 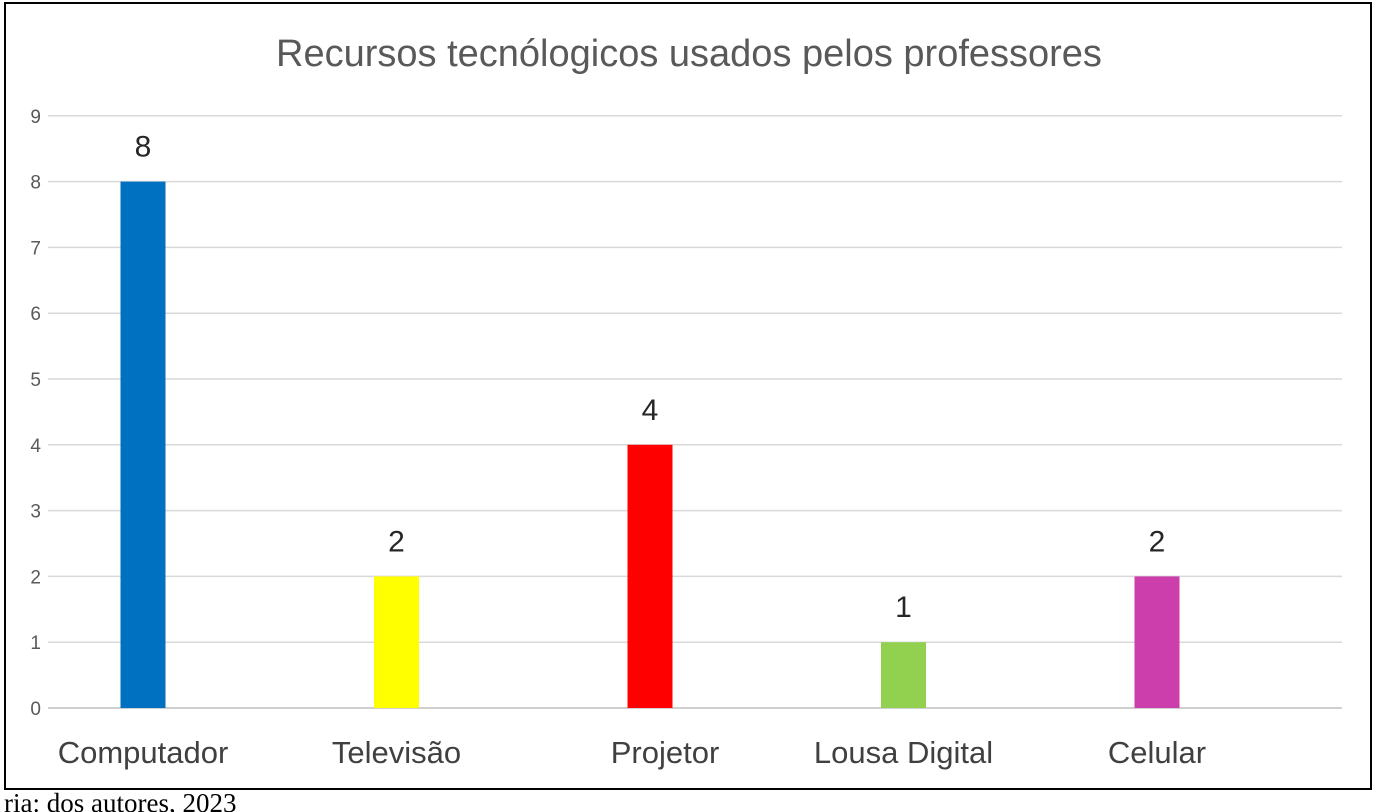 What do you see at coordinates (903, 752) in the screenshot?
I see `x-tick-label: Lousa Digital` at bounding box center [903, 752].